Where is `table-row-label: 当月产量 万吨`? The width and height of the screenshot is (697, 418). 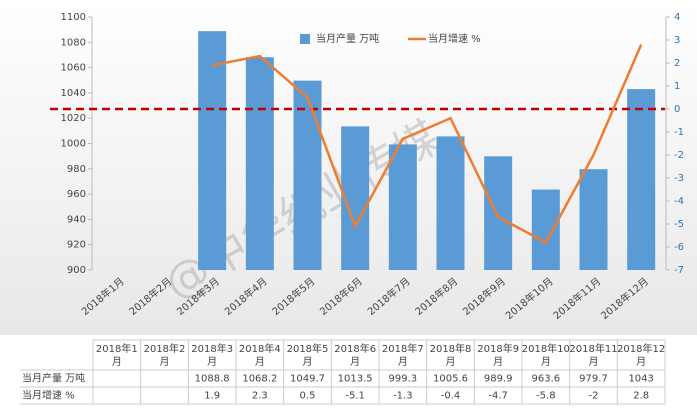 table-row-label: 当月产量 万吨 is located at coordinates (53, 378).